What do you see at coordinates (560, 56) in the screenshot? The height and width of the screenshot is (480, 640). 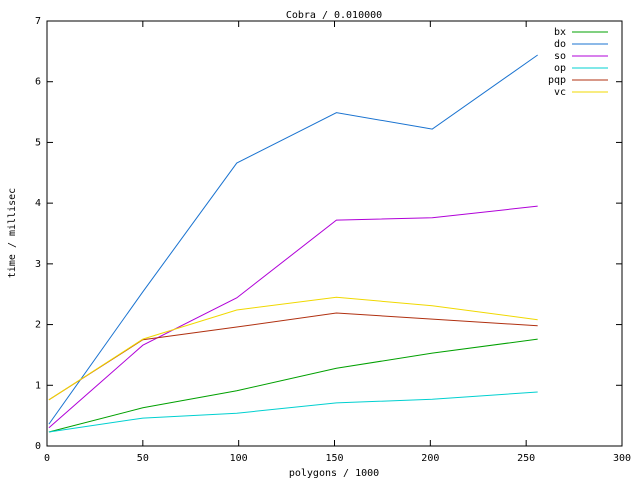 I see `legend-label: so` at bounding box center [560, 56].